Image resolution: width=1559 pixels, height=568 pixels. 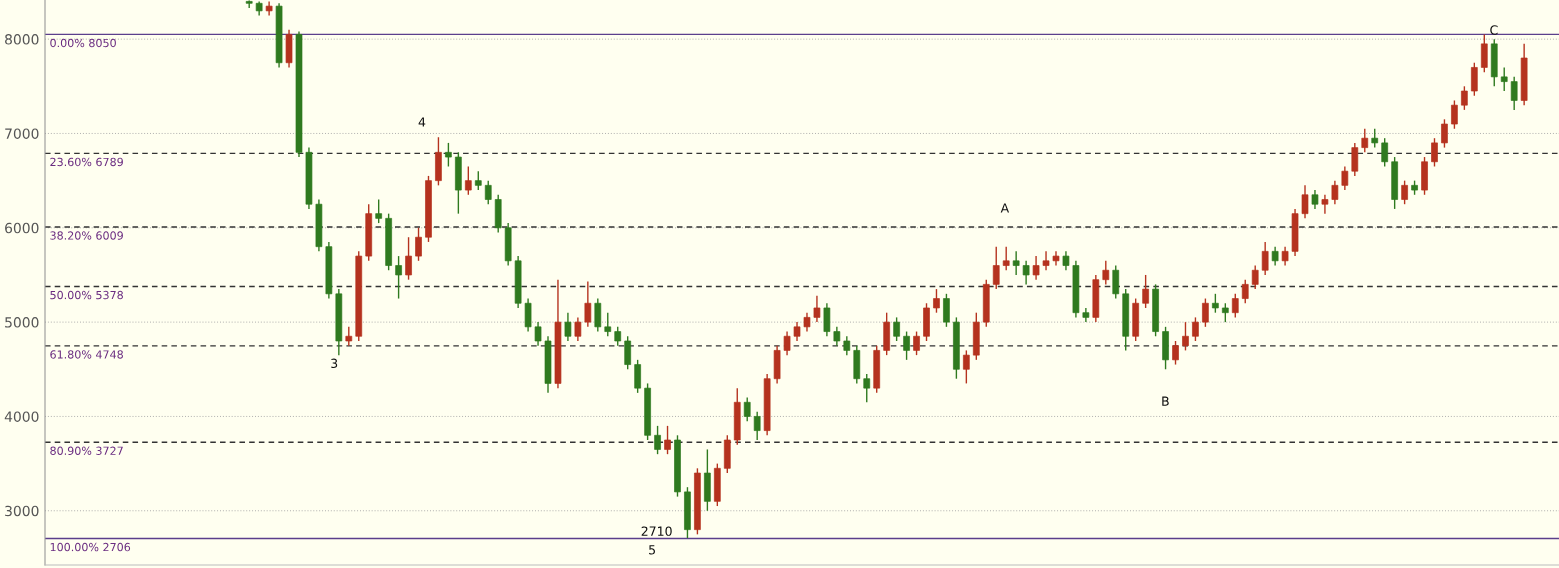 What do you see at coordinates (334, 363) in the screenshot?
I see `annotation: 3` at bounding box center [334, 363].